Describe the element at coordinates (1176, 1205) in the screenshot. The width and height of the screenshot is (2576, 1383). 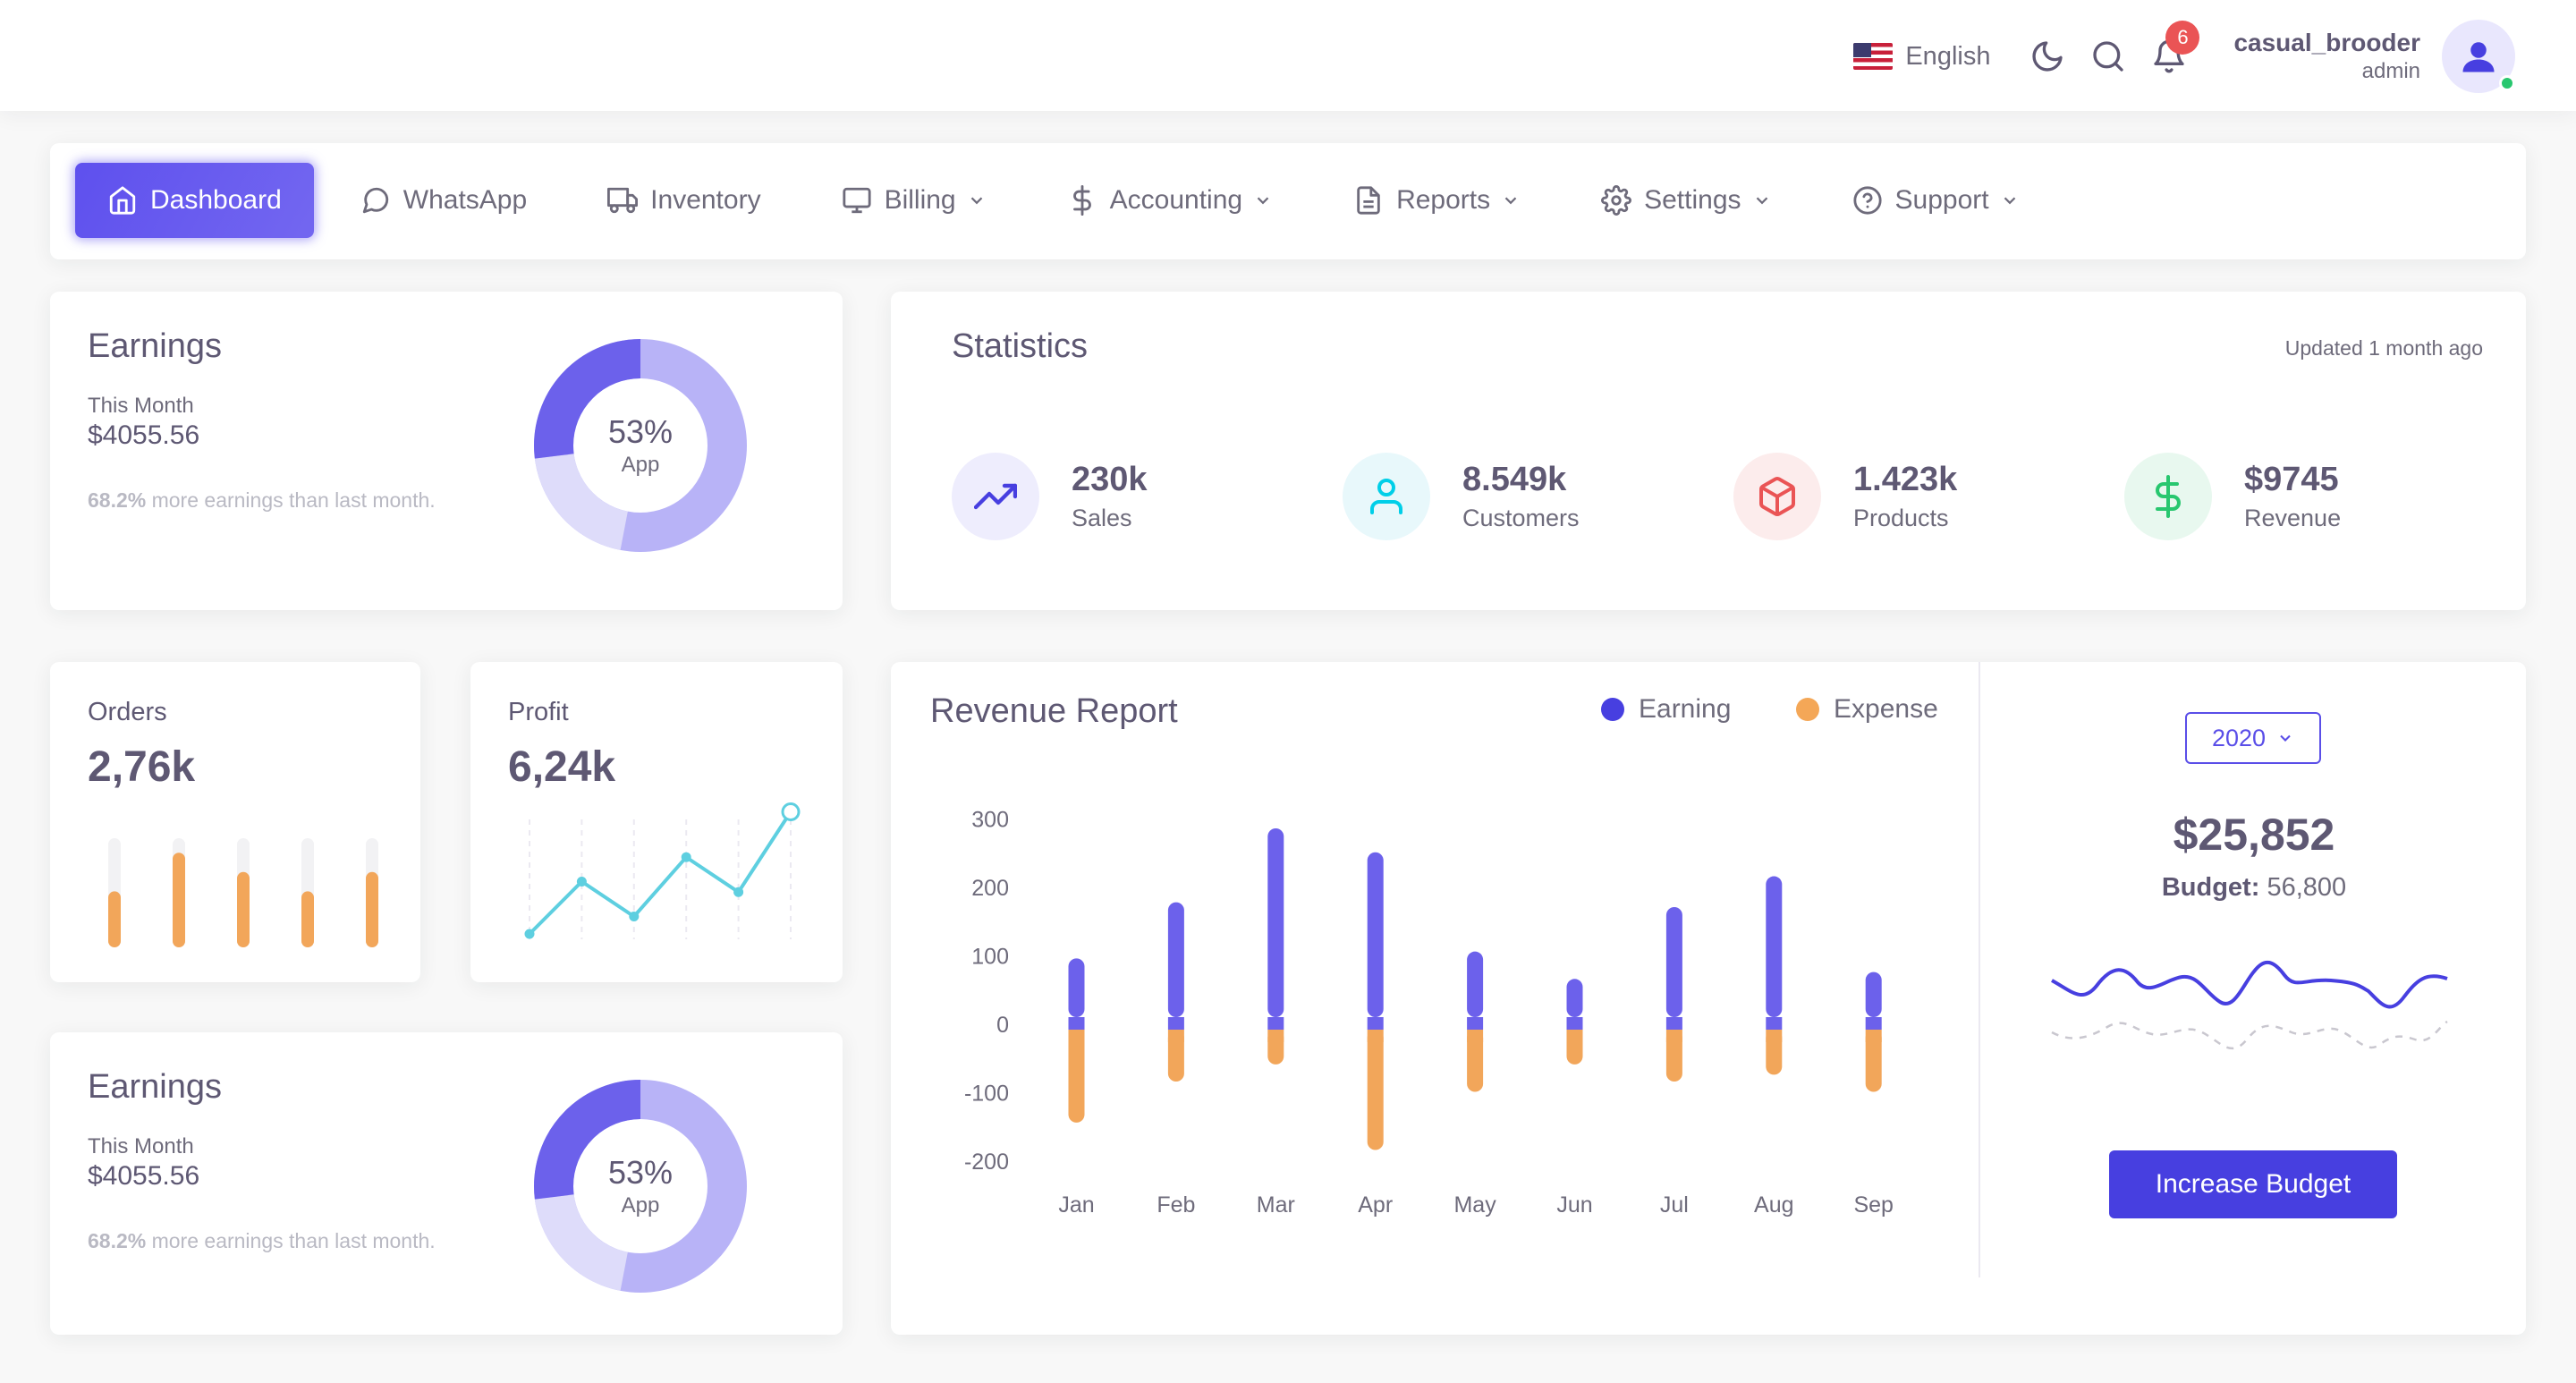
I see `x-tick-label: Feb` at that location.